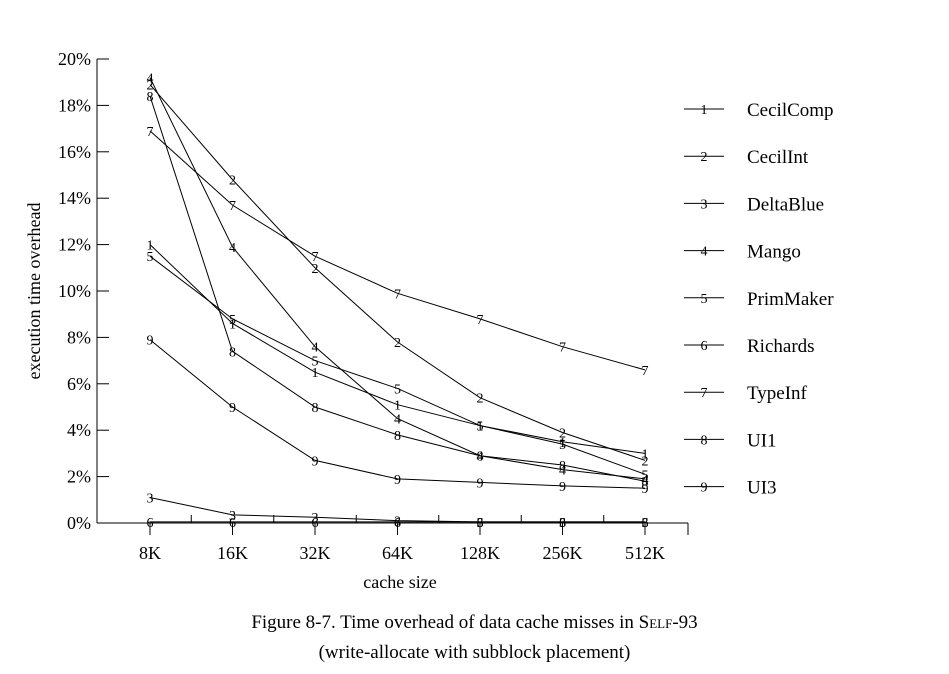  I want to click on legend-label: PrimMaker, so click(790, 299).